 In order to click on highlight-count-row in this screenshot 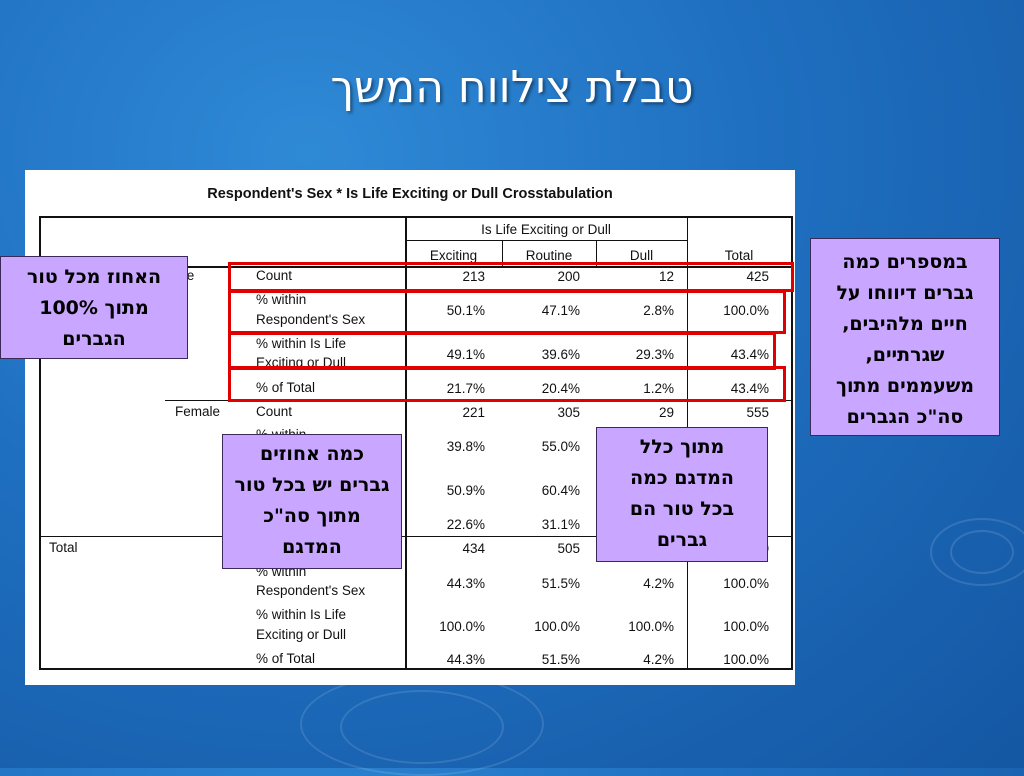, I will do `click(511, 277)`.